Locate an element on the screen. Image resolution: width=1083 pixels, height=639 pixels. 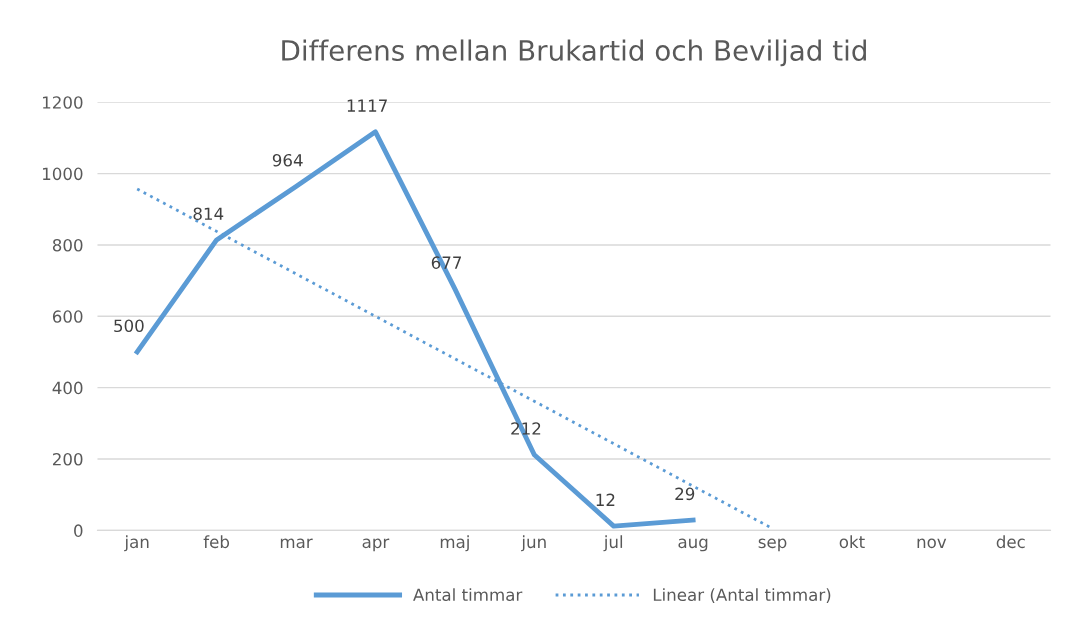
x-tick-label: feb is located at coordinates (216, 542).